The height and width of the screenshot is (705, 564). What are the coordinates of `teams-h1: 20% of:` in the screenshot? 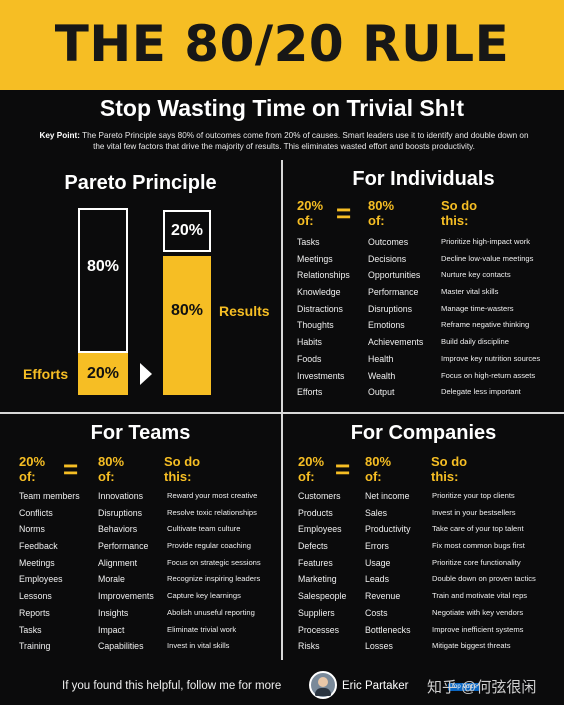 It's located at (32, 469).